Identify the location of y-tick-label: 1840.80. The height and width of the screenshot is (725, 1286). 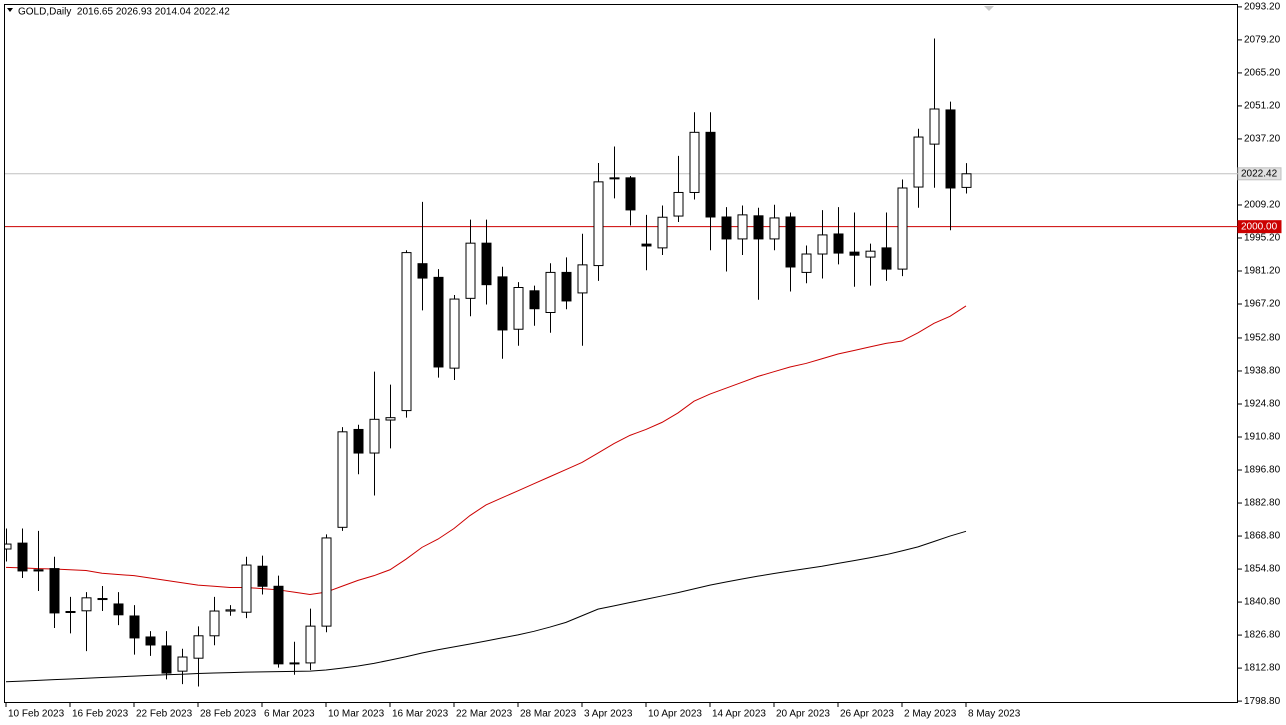
(1262, 602).